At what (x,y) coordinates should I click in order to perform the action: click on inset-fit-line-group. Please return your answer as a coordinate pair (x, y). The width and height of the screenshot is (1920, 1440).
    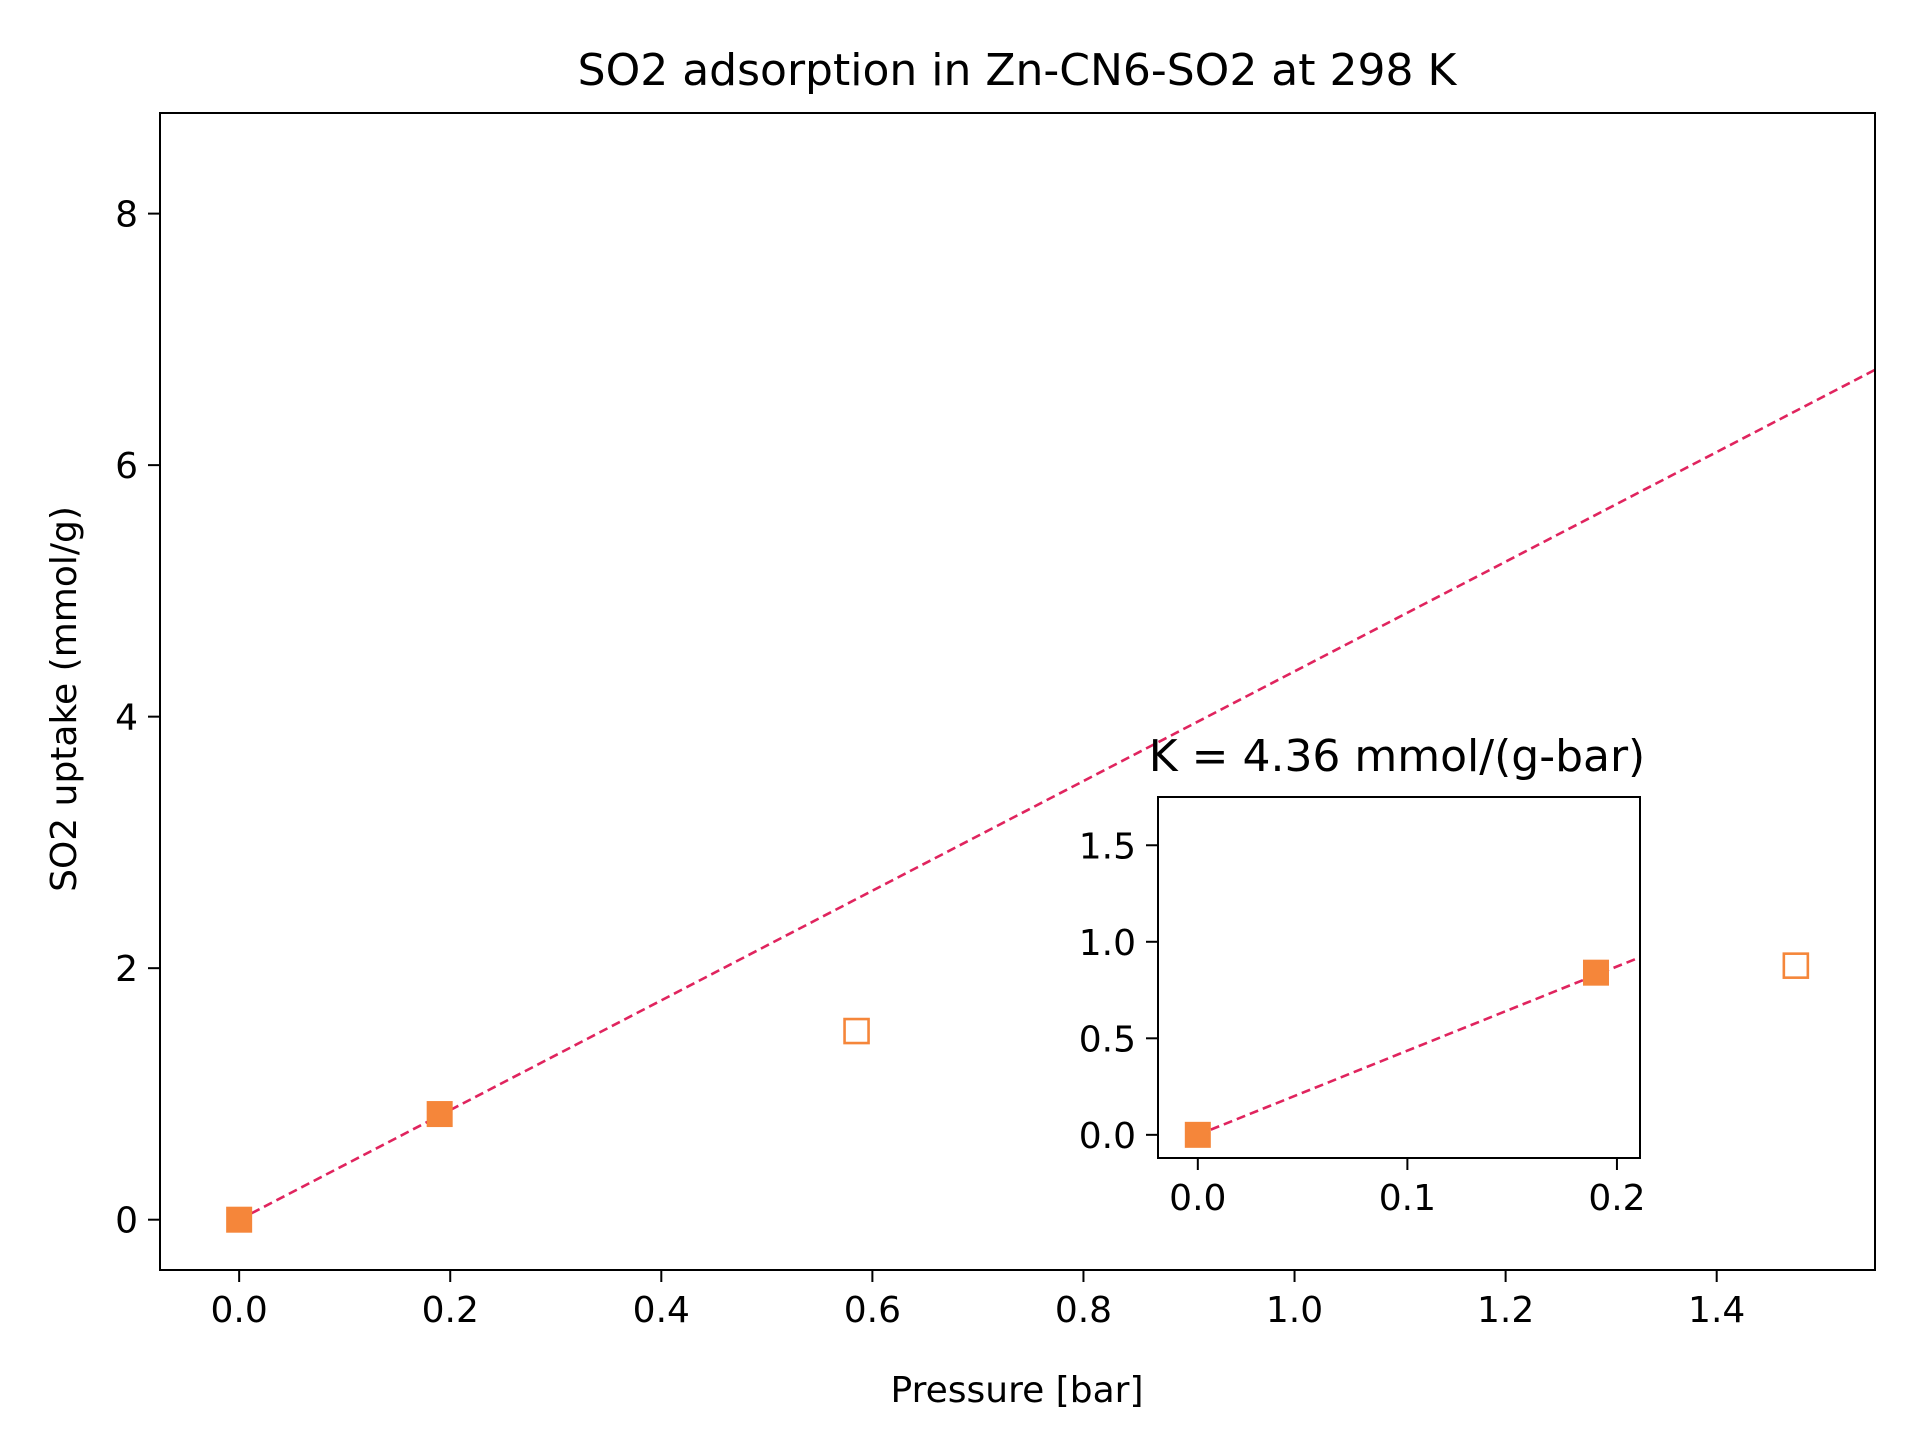
    Looking at the image, I should click on (1419, 1046).